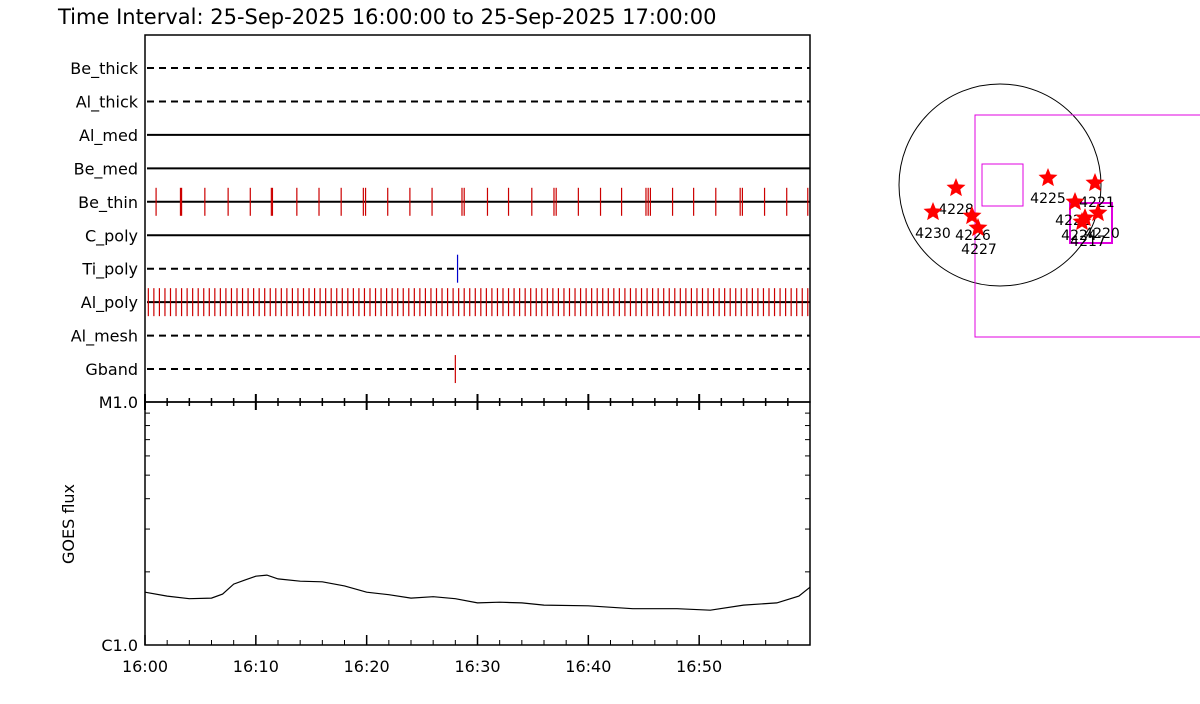 The image size is (1200, 704). What do you see at coordinates (1088, 242) in the screenshot?
I see `region-label: 4217` at bounding box center [1088, 242].